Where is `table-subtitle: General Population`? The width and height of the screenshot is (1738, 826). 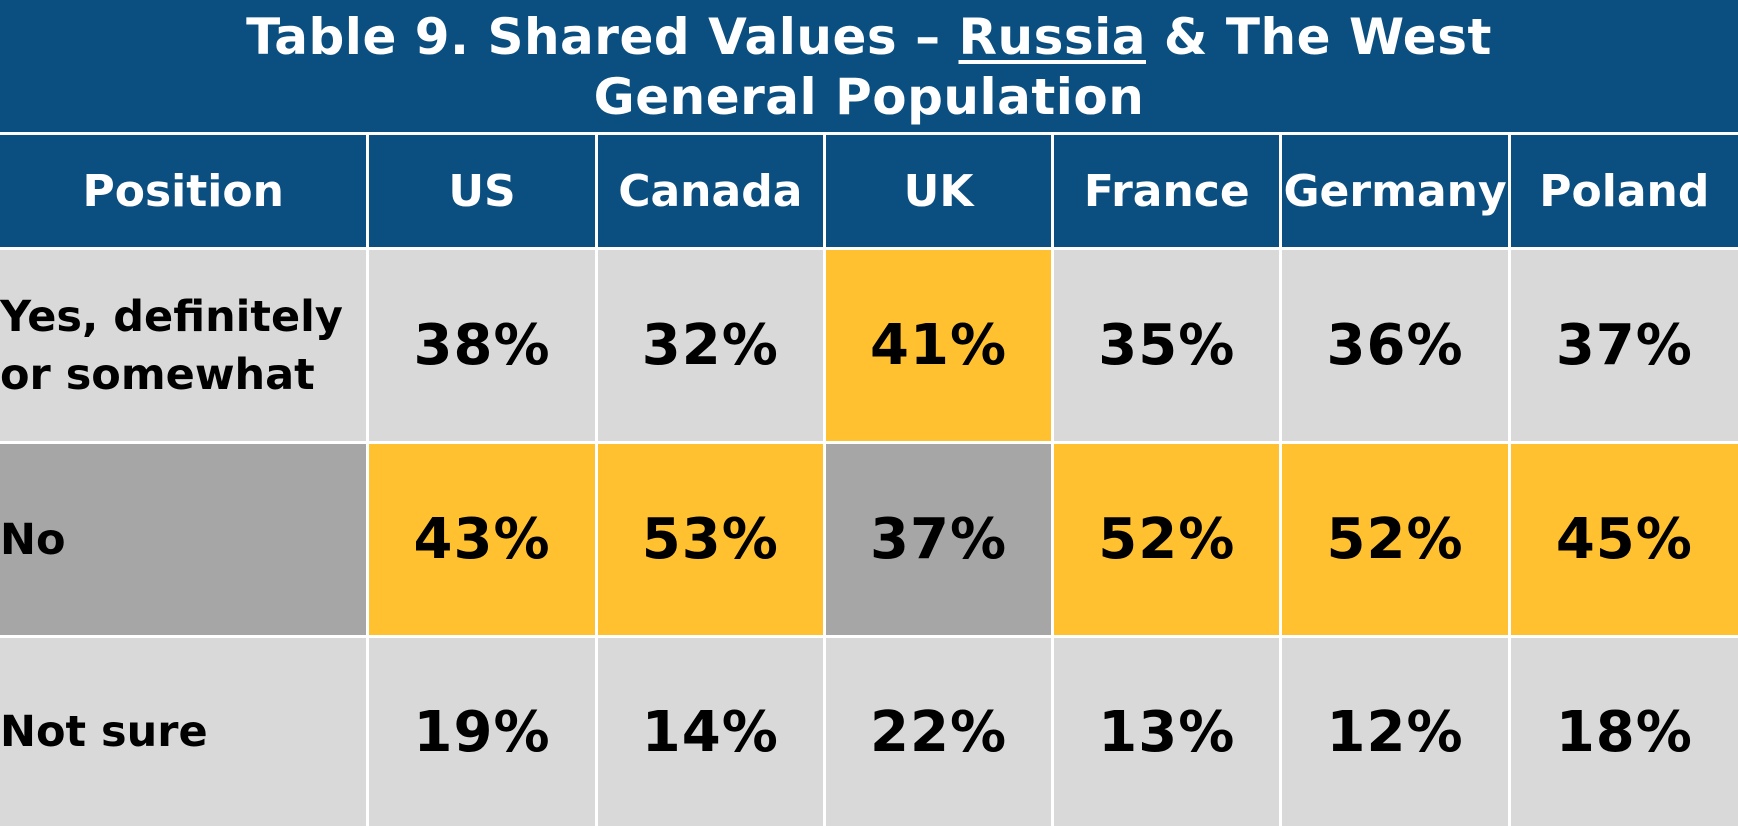
table-subtitle: General Population is located at coordinates (869, 97).